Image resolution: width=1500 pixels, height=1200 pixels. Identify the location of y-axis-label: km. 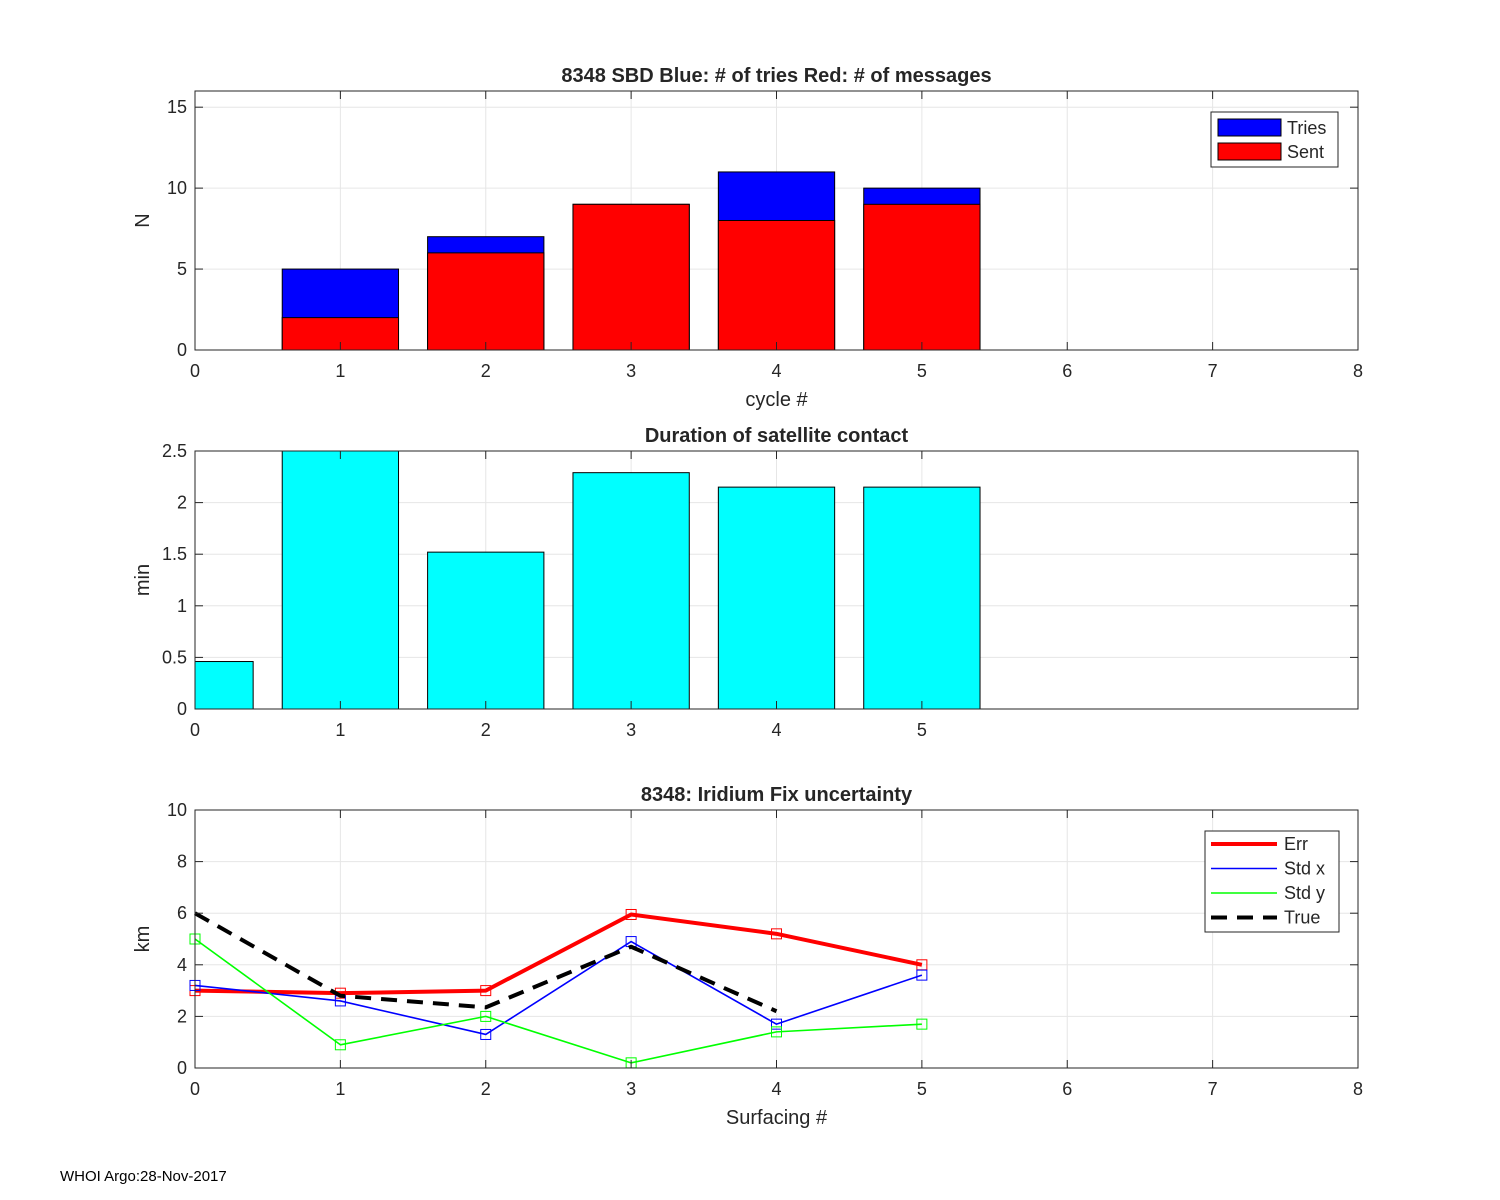
(143, 939).